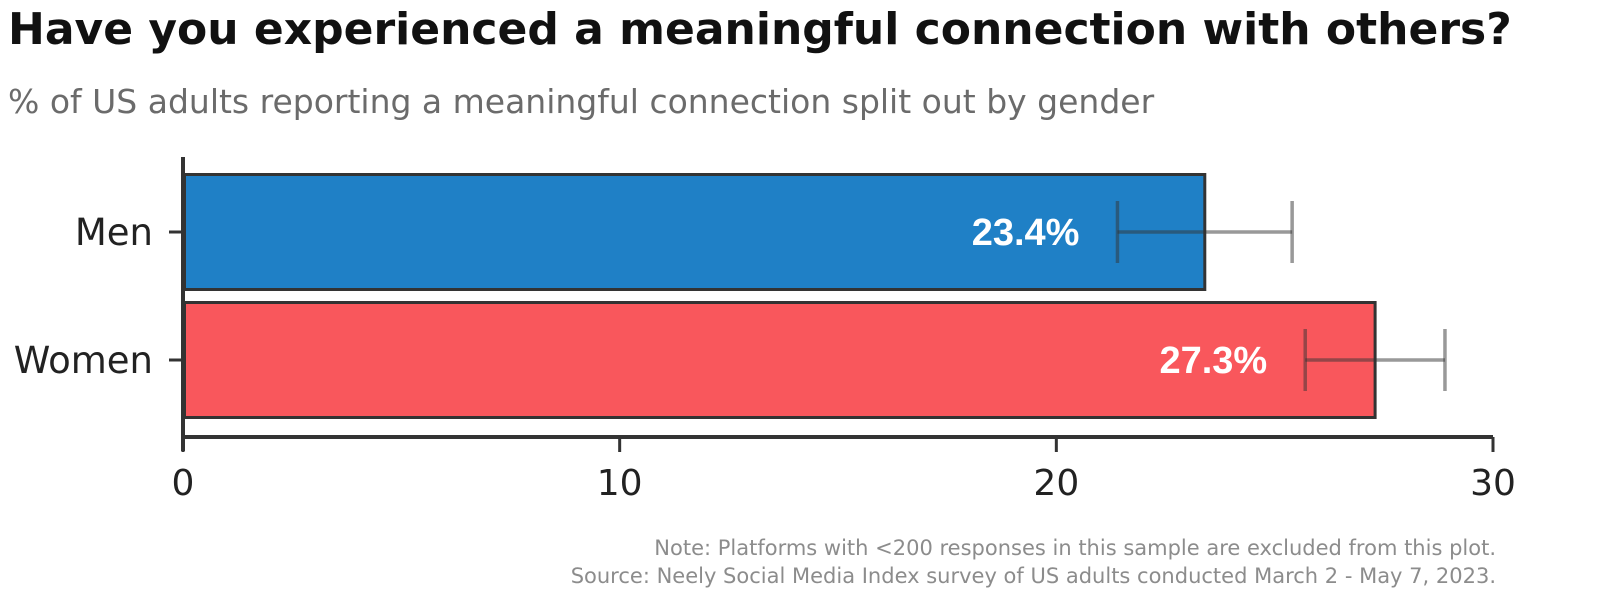 The width and height of the screenshot is (1600, 609). Describe the element at coordinates (695, 232) in the screenshot. I see `bar-men` at that location.